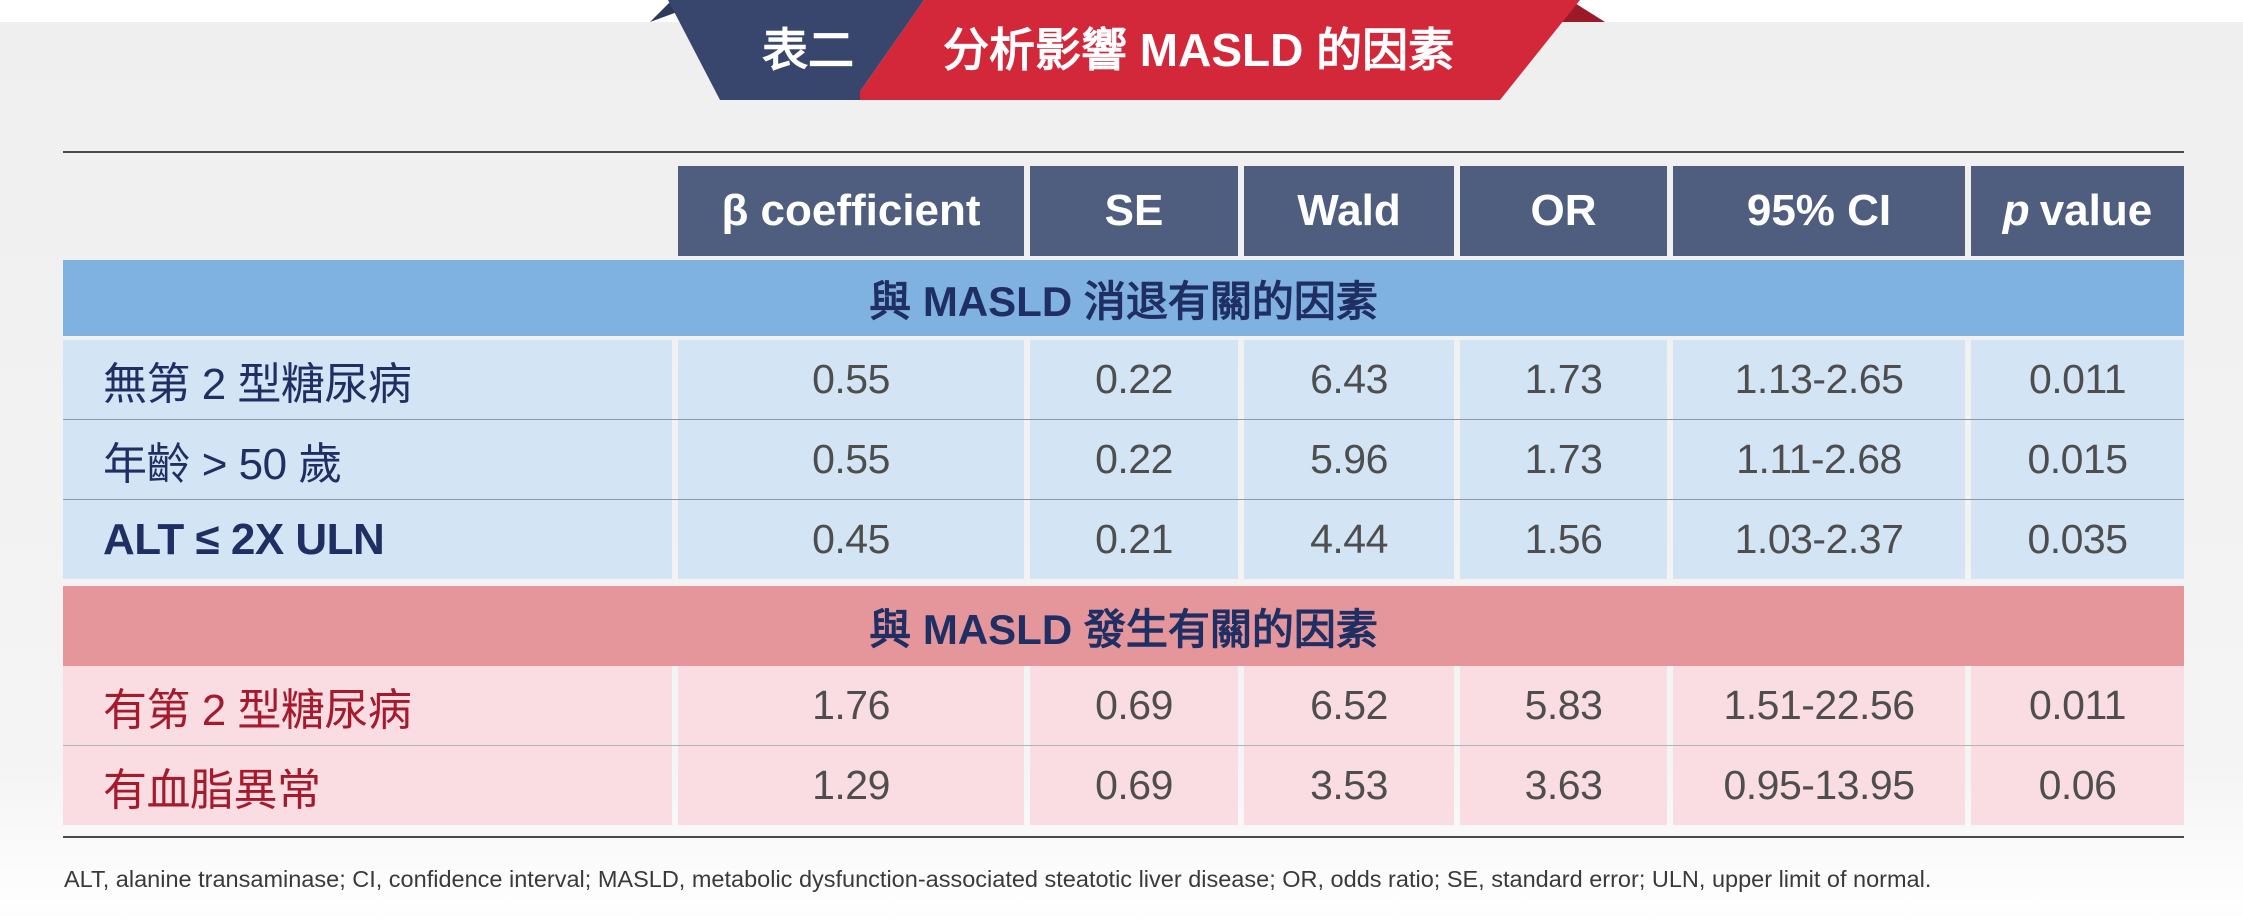  I want to click on row-label: 無第 2 型糖尿病, so click(367, 379).